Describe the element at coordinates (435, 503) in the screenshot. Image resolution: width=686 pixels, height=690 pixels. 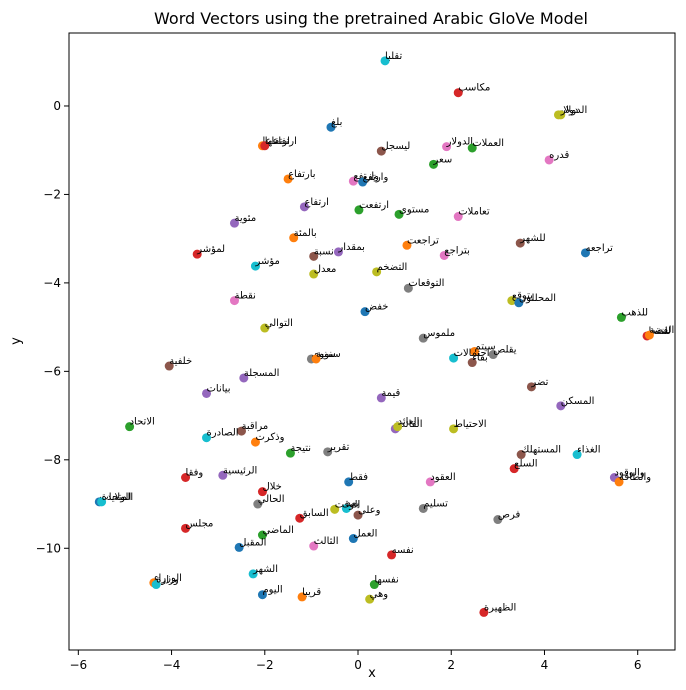
I see `point-label: تسليم` at that location.